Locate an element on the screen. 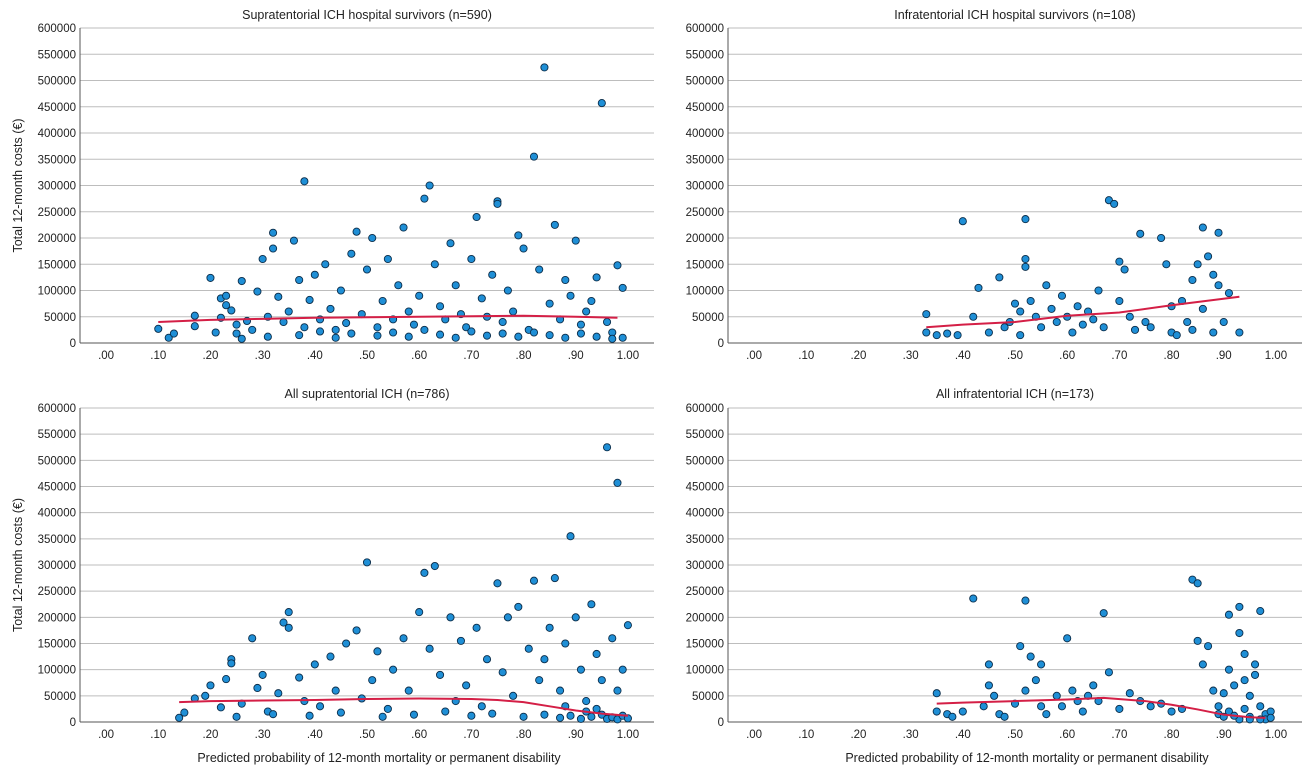  x-tick-label: 1.00 is located at coordinates (1276, 356).